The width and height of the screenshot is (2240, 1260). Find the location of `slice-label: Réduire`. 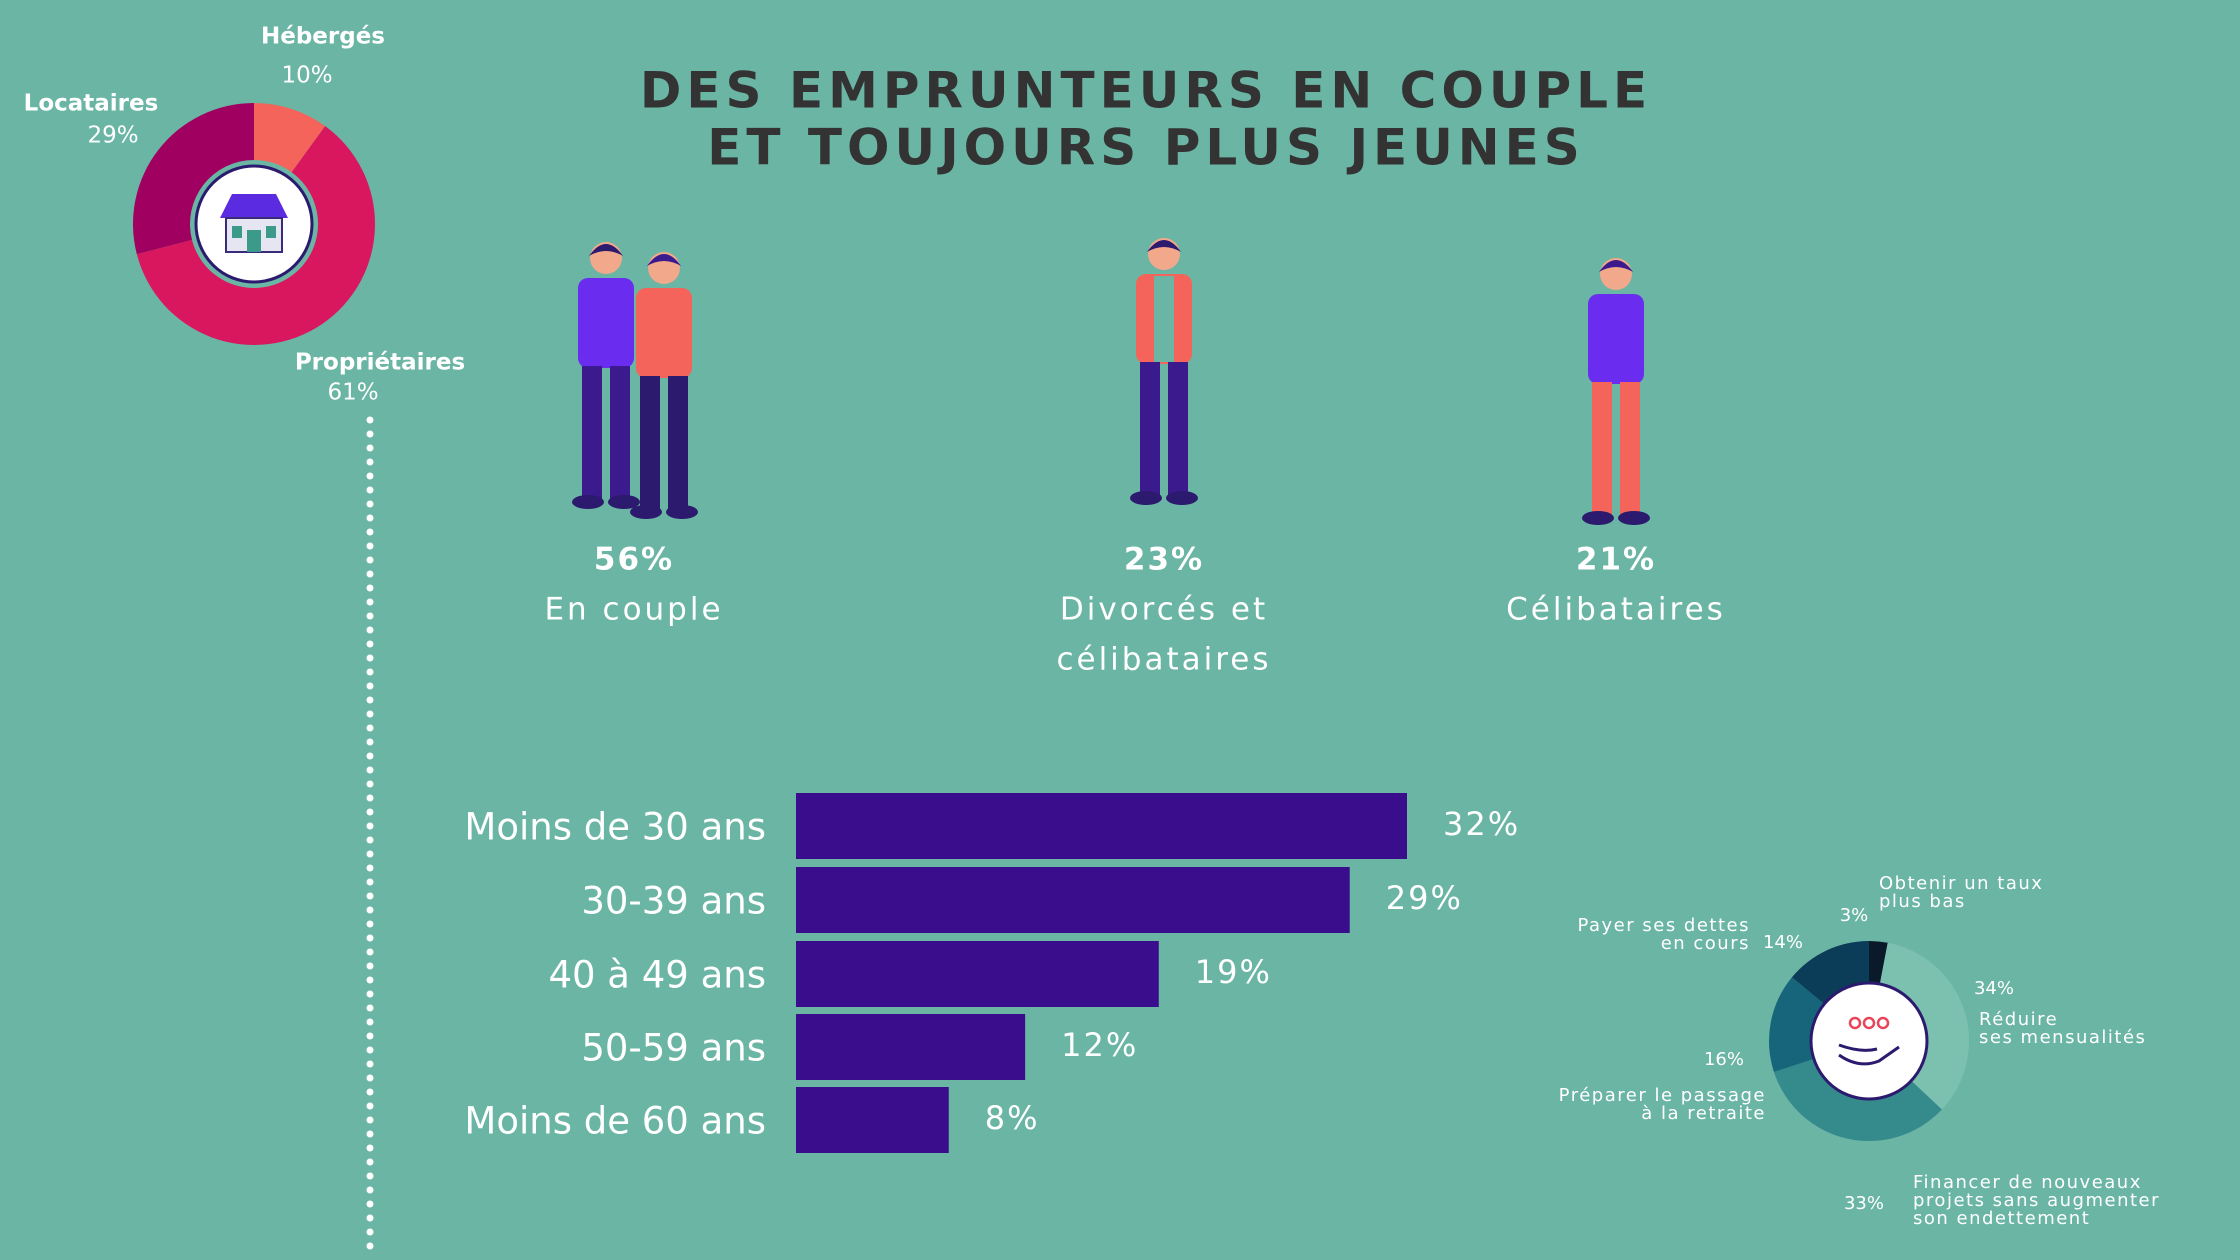

slice-label: Réduire is located at coordinates (2018, 1019).